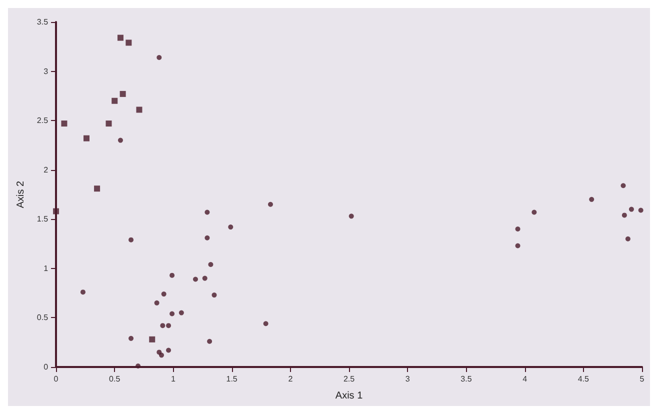 This screenshot has height=414, width=658. I want to click on x-tick-label: 1, so click(173, 379).